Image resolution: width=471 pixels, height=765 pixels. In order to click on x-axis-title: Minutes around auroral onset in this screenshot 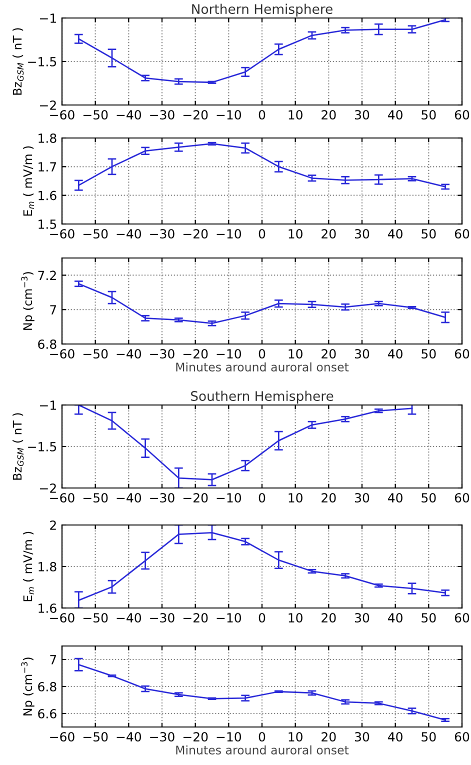, I will do `click(262, 367)`.